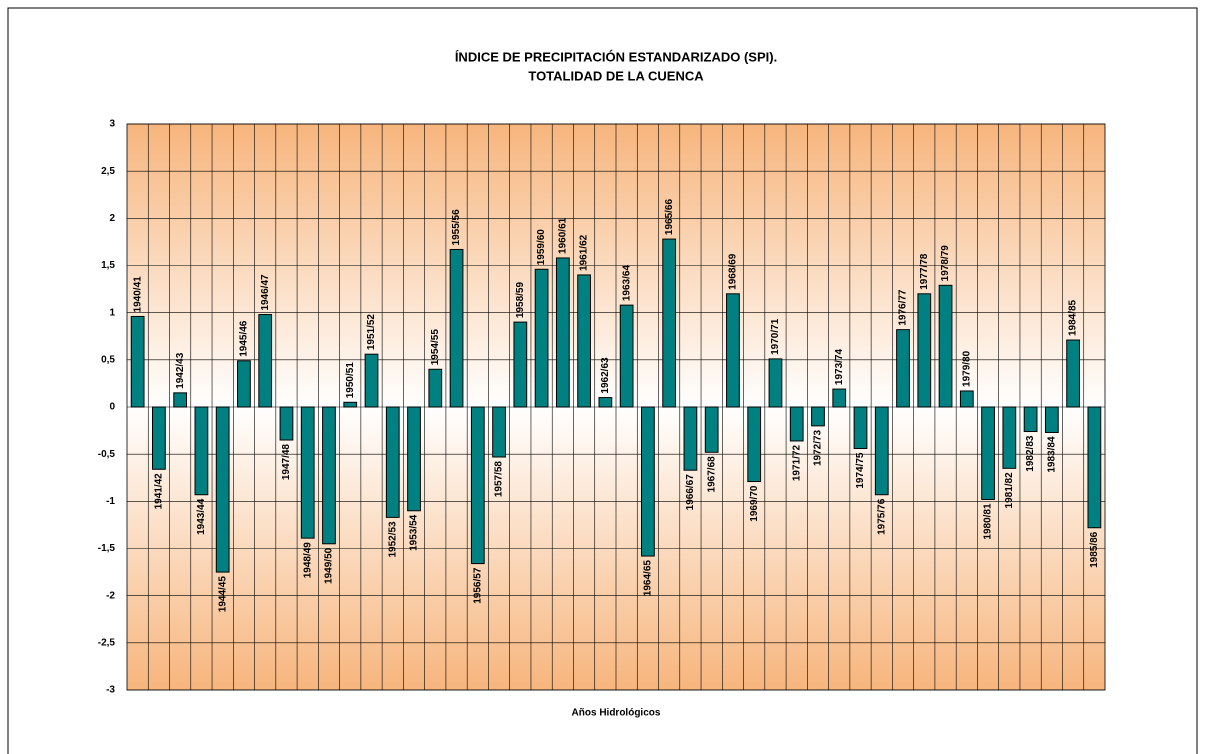  What do you see at coordinates (108, 265) in the screenshot?
I see `y-tick-label: 1,5` at bounding box center [108, 265].